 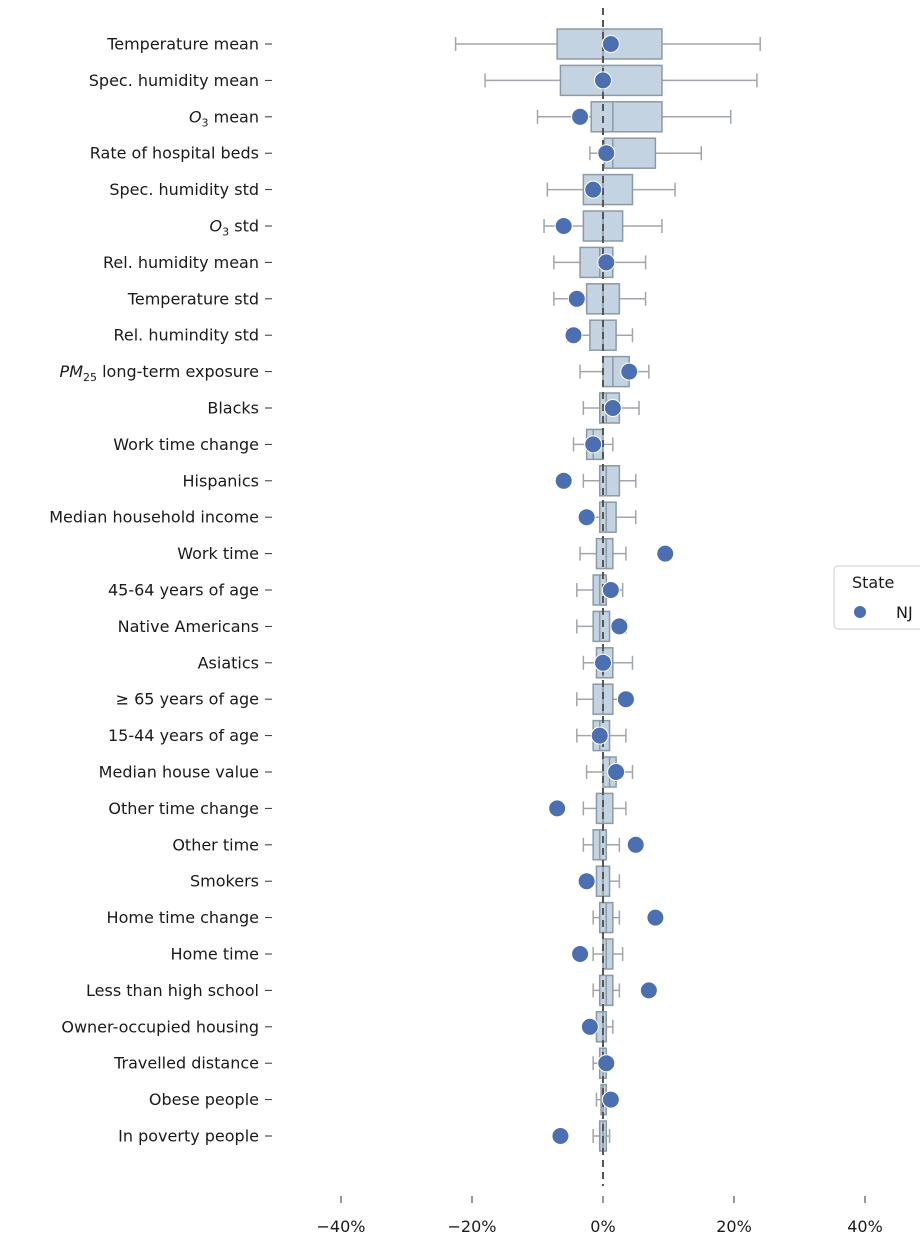 What do you see at coordinates (215, 844) in the screenshot?
I see `y-tick-label: Other time` at bounding box center [215, 844].